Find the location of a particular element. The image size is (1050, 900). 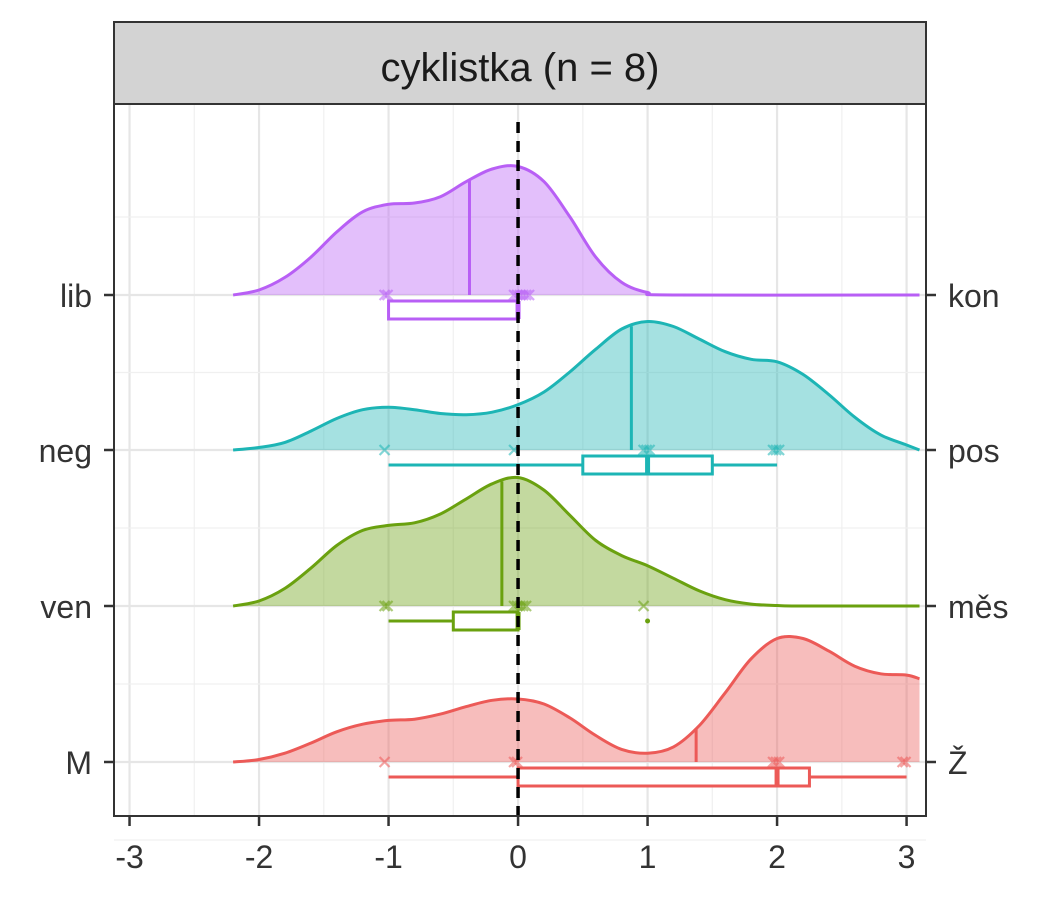

y-label-right: pos is located at coordinates (974, 451).